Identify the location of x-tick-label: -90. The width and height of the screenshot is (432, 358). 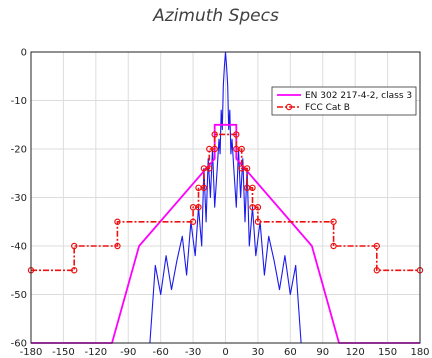
(128, 352).